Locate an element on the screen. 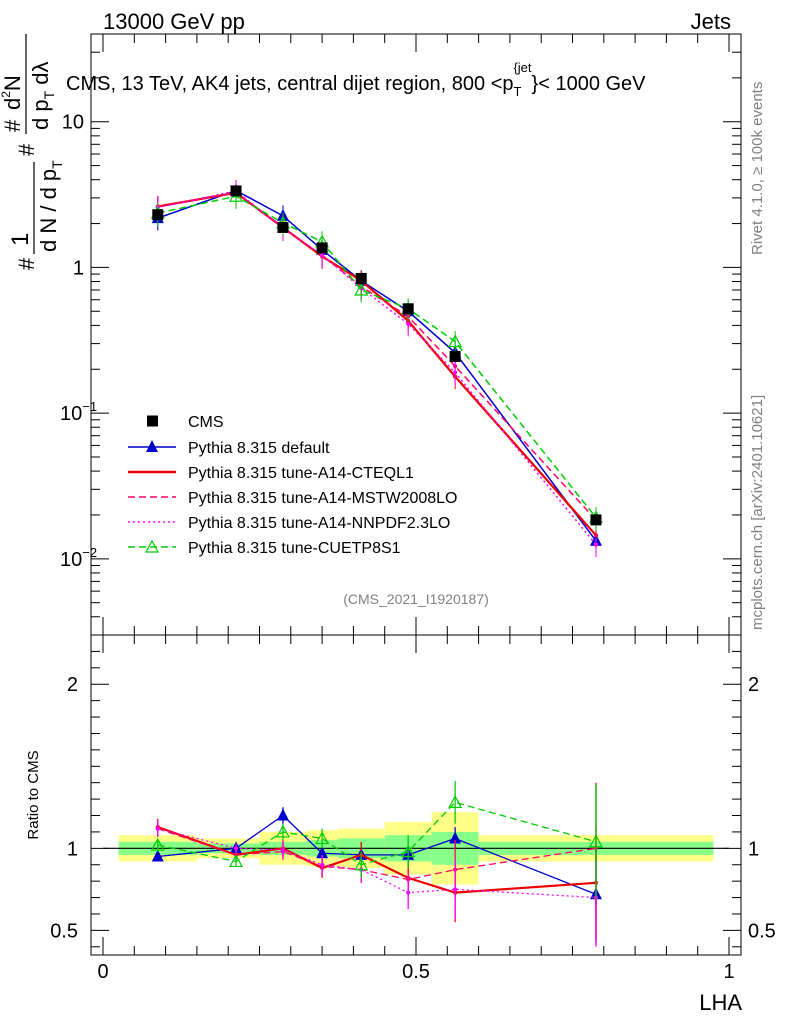  ratio-uncertainty-bands is located at coordinates (416, 848).